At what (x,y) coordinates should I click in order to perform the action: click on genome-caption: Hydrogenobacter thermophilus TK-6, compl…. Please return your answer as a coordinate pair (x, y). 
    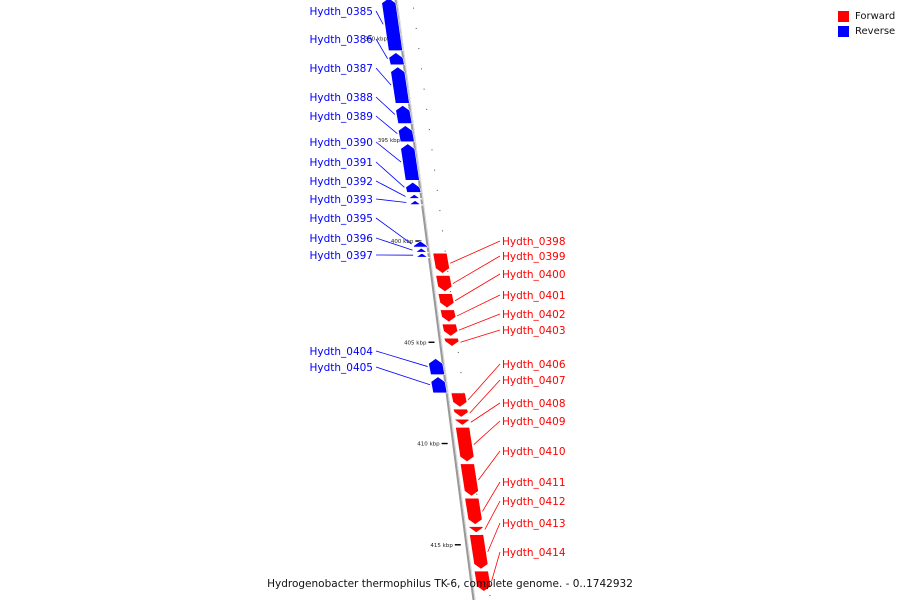
    Looking at the image, I should click on (450, 584).